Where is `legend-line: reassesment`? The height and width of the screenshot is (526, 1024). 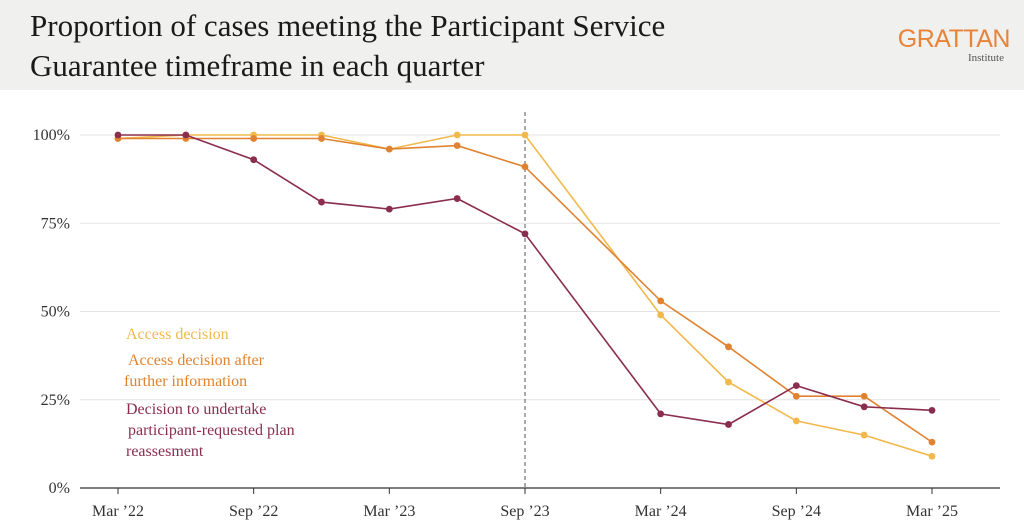
legend-line: reassesment is located at coordinates (165, 451).